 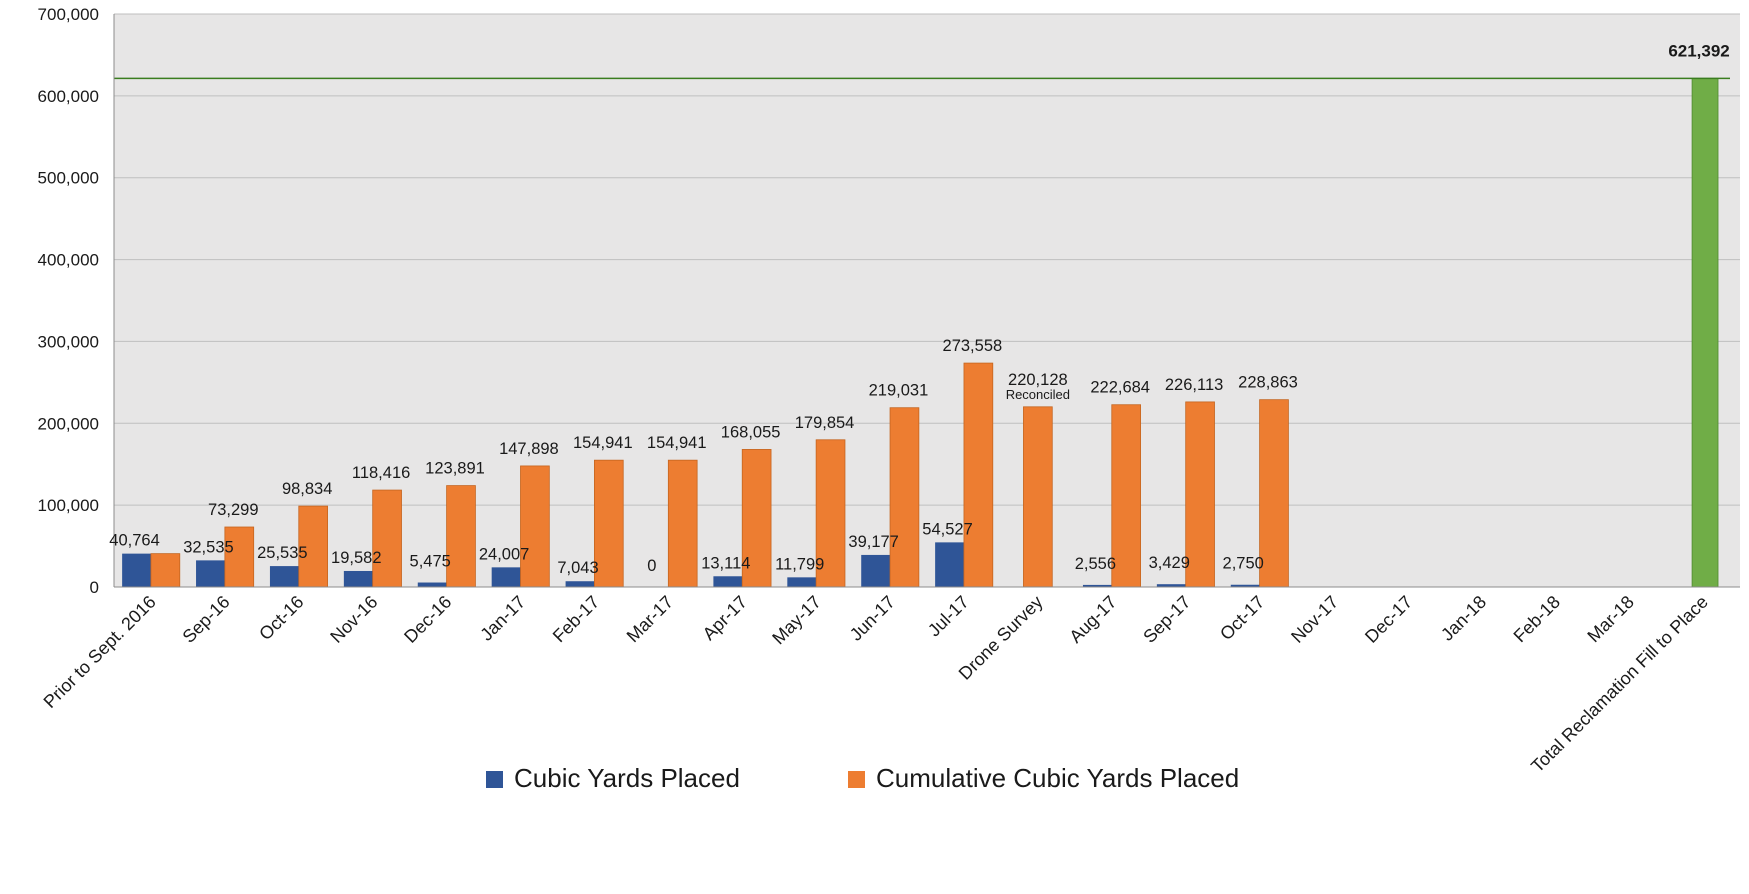 I want to click on y-tick-label: 600,000, so click(x=68, y=96).